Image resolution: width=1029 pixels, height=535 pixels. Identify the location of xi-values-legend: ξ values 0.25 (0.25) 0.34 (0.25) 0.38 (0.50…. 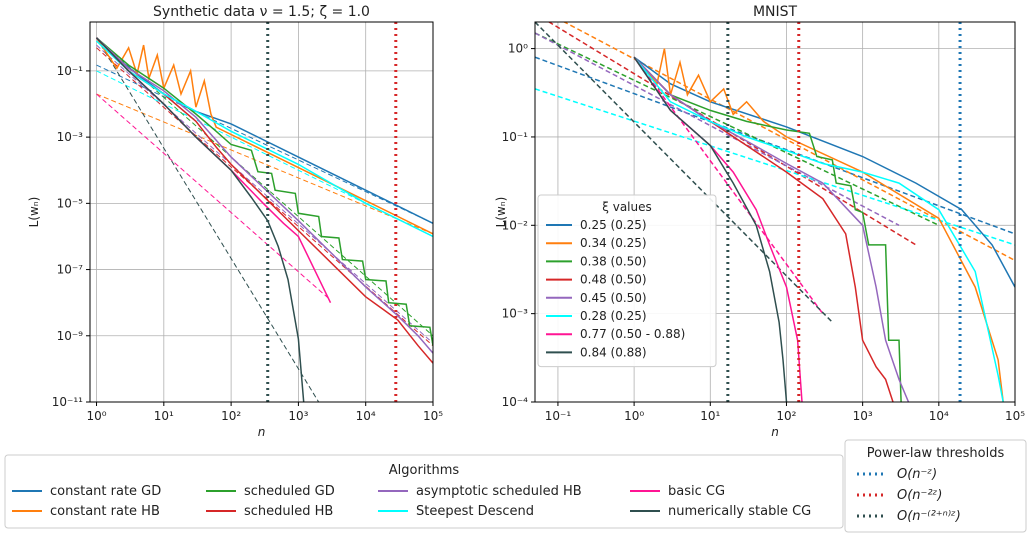
(627, 281).